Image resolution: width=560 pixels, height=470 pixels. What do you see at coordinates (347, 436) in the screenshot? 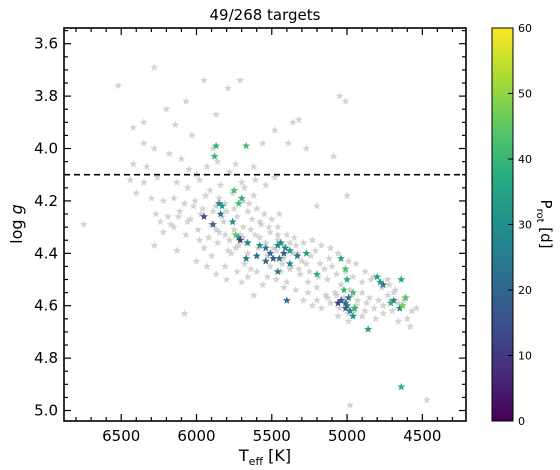
I see `x-tick-label: 5000` at bounding box center [347, 436].